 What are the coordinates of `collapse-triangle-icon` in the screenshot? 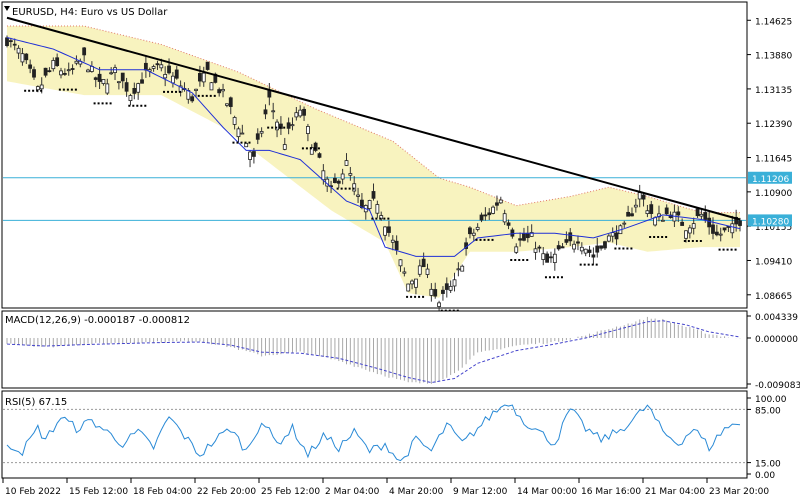 It's located at (7, 8).